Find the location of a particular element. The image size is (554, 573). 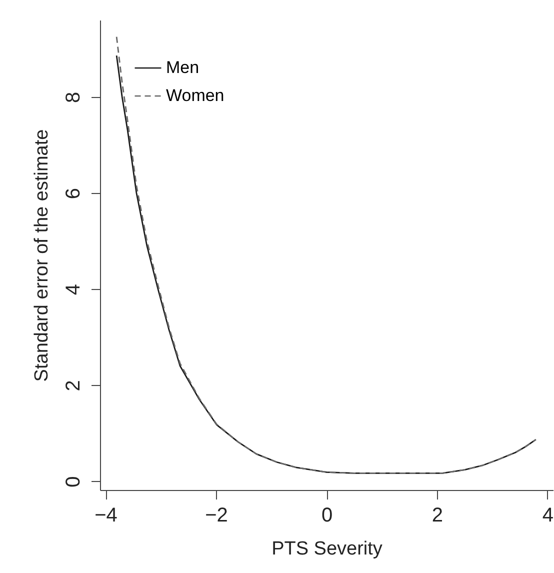

x-tick-label: 4 is located at coordinates (548, 515).